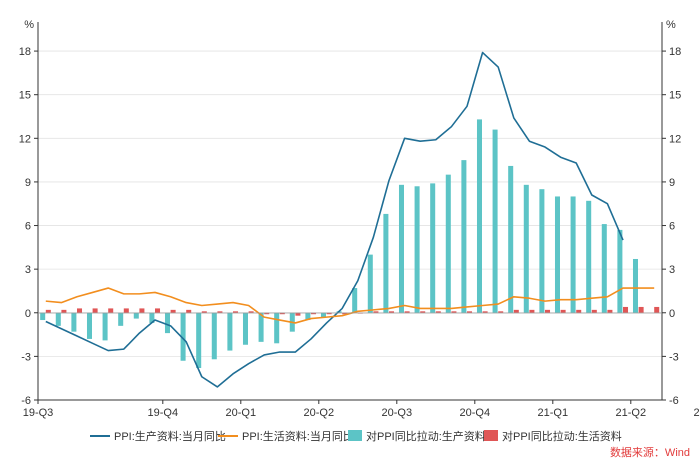  I want to click on xtick-label-5: 20-Q4, so click(475, 413).